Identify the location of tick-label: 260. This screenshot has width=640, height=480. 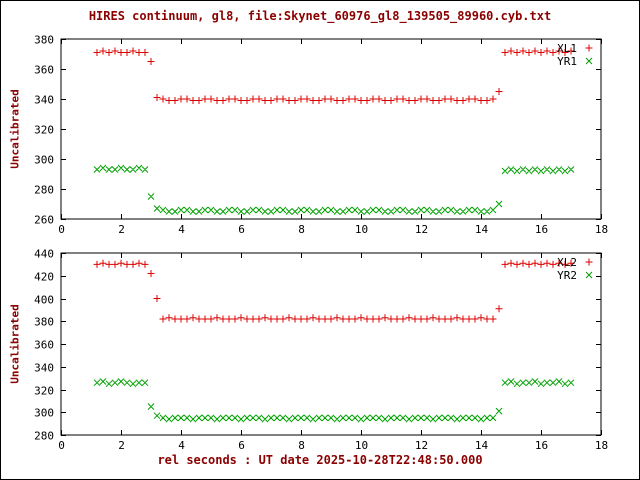
(44, 220).